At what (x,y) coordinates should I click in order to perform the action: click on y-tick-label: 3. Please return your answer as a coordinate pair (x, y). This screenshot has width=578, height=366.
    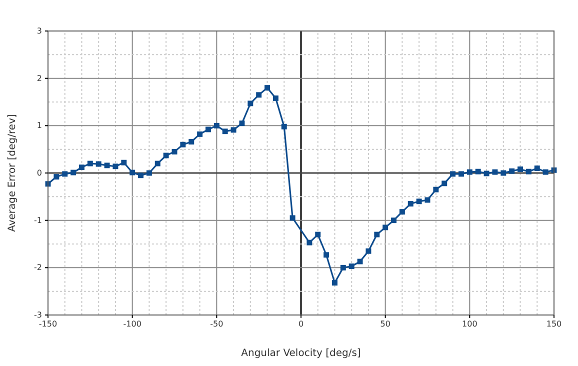
    Looking at the image, I should click on (39, 31).